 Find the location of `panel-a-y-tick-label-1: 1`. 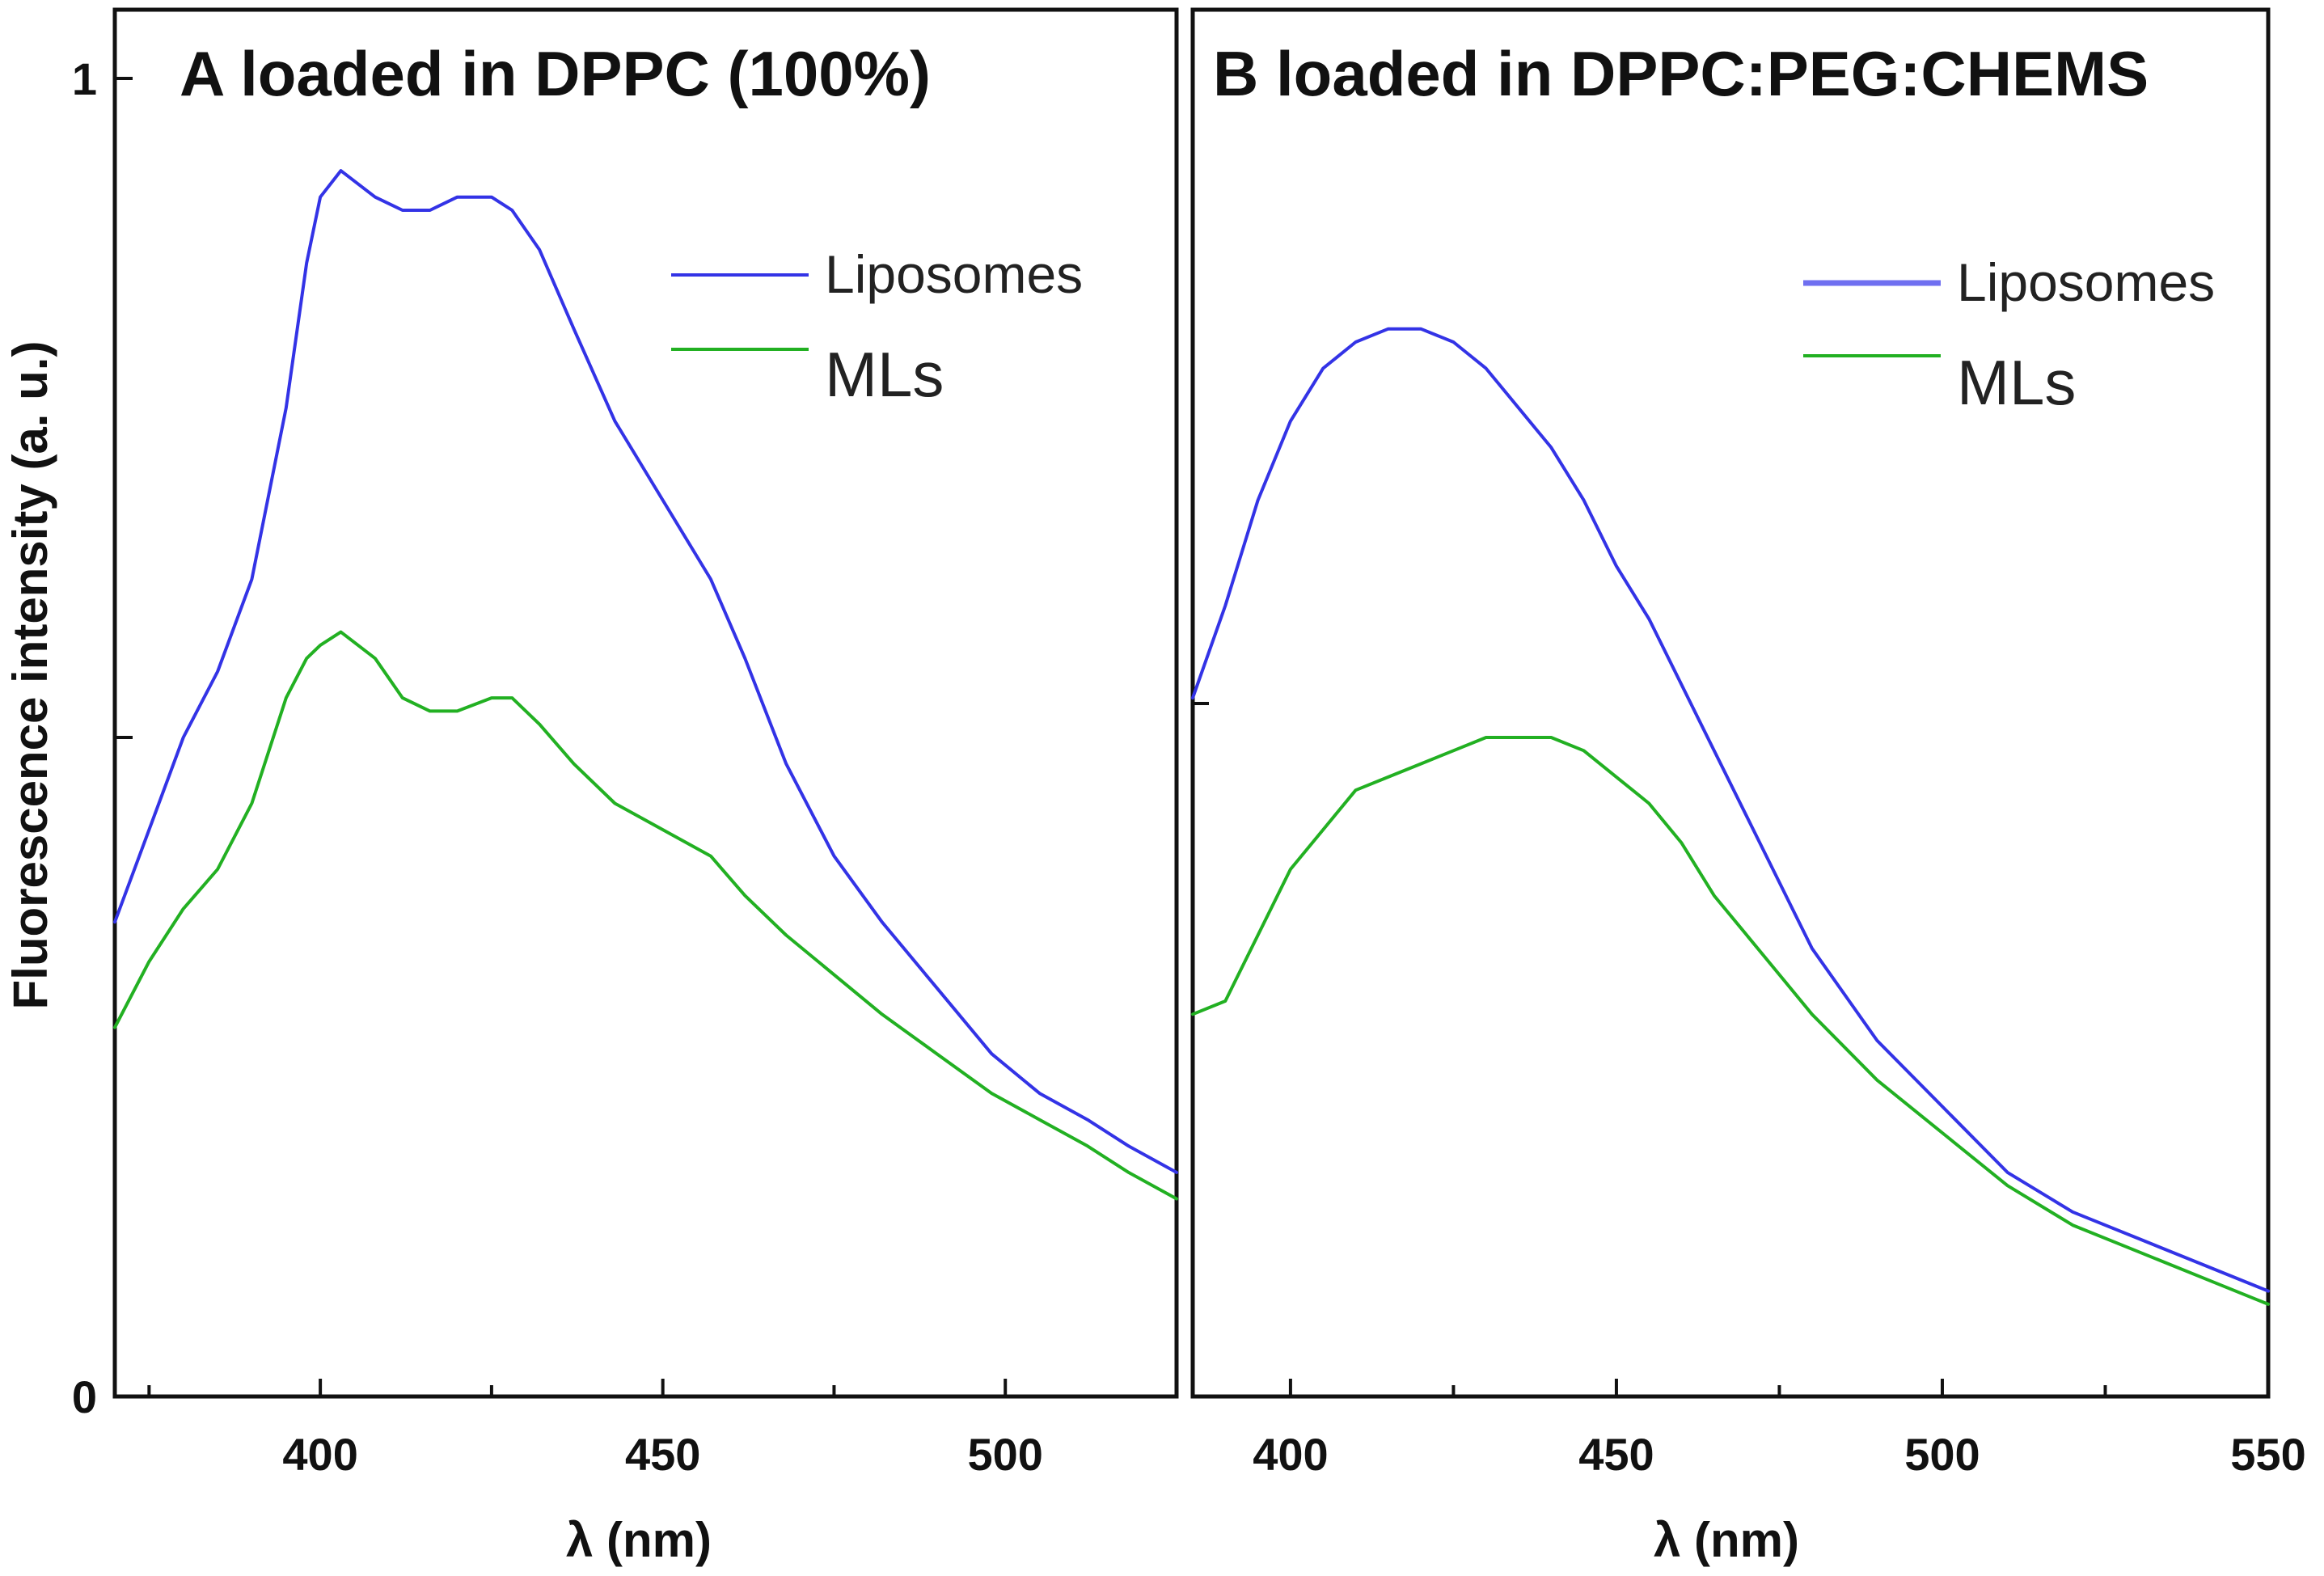

panel-a-y-tick-label-1: 1 is located at coordinates (84, 78).